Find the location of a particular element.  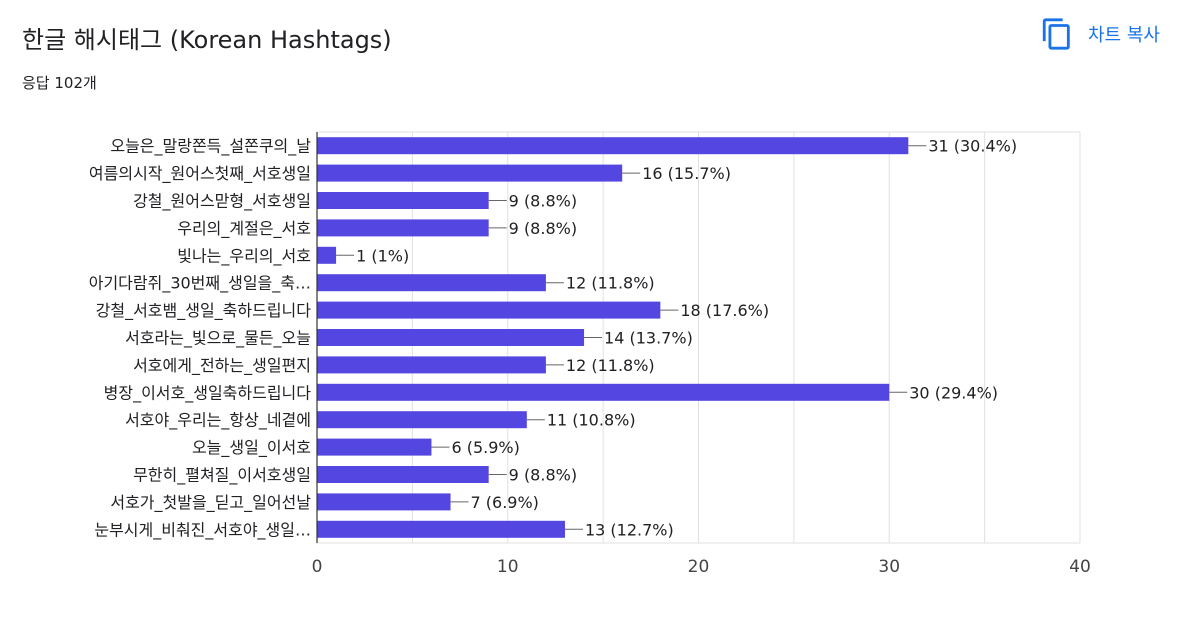

copy-chart-button: 차트 복사 is located at coordinates (1111, 34).